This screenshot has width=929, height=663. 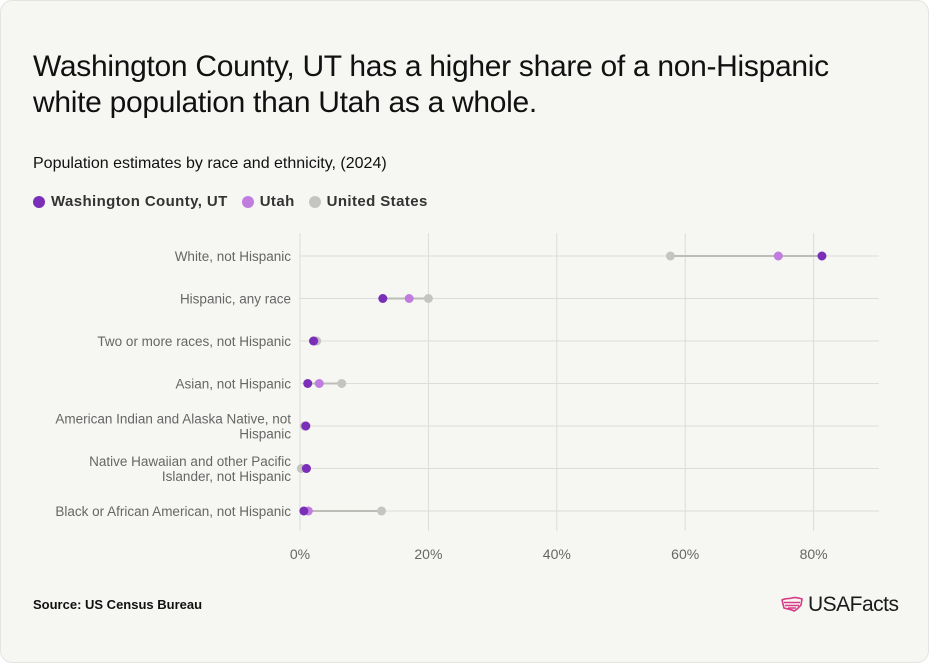 What do you see at coordinates (265, 434) in the screenshot?
I see `category-label-line: Hispanic` at bounding box center [265, 434].